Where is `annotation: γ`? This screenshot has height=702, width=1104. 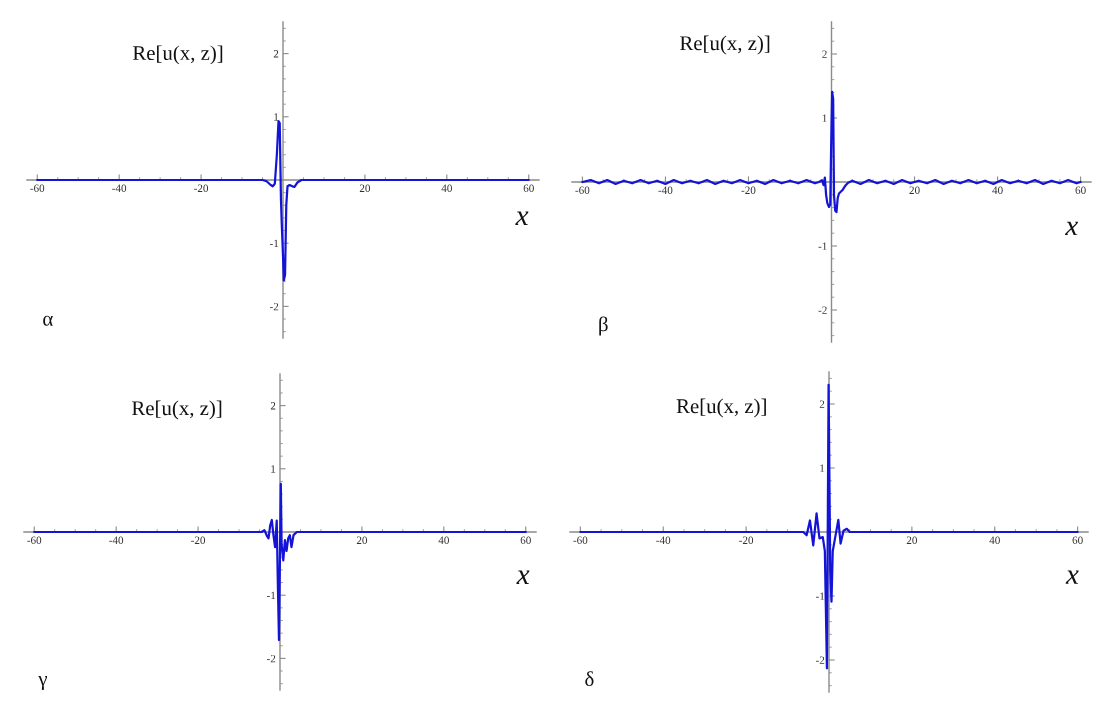 annotation: γ is located at coordinates (43, 682).